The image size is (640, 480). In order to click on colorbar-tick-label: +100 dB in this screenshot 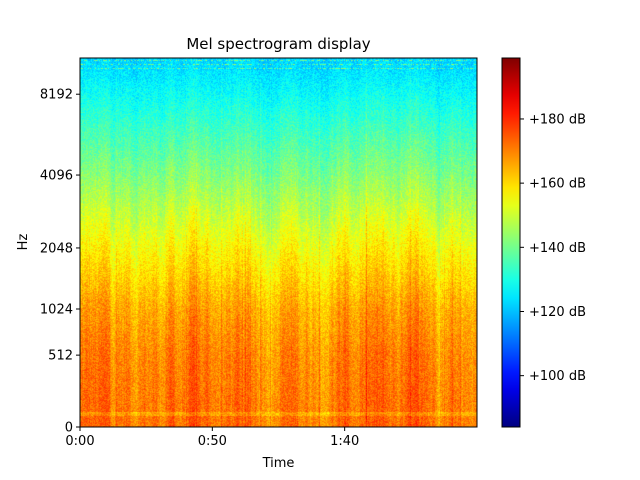, I will do `click(557, 376)`.